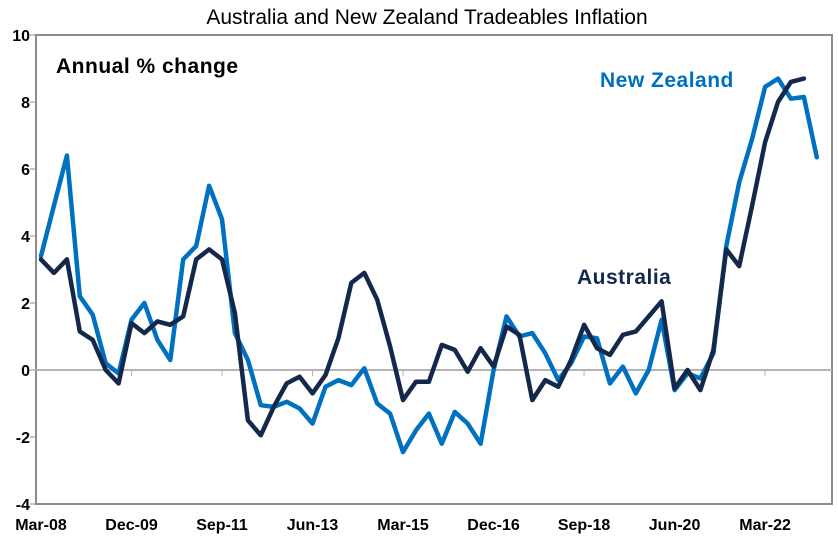 This screenshot has width=838, height=541. I want to click on y-tick-label: 6, so click(25, 170).